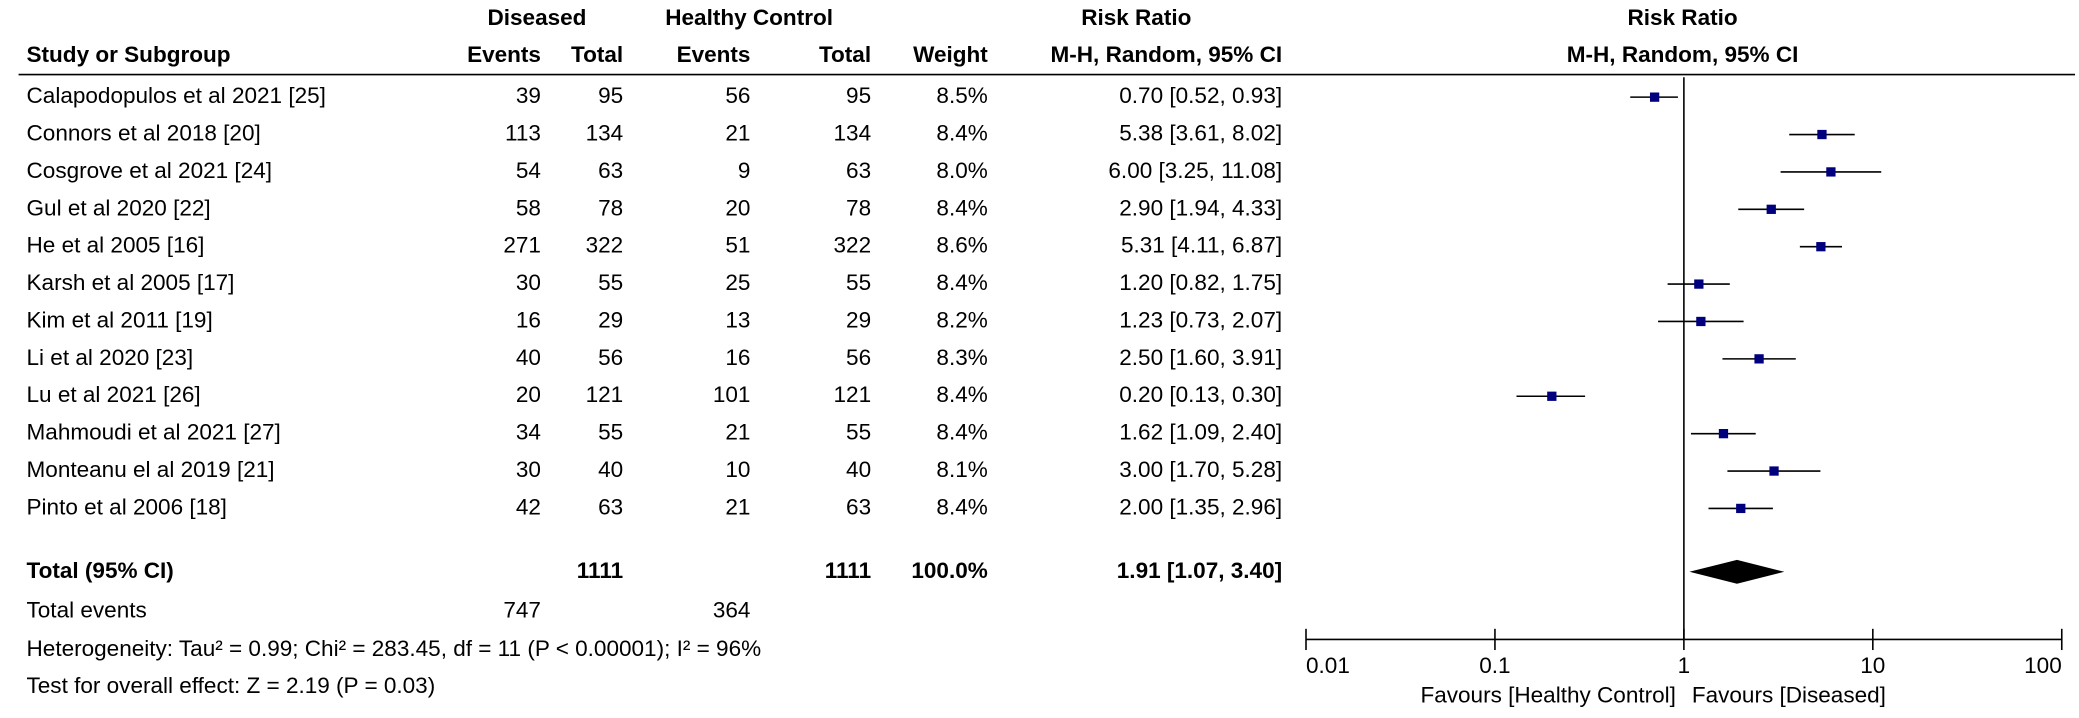 This screenshot has height=718, width=2079. Describe the element at coordinates (732, 610) in the screenshot. I see `total-events: 364` at that location.